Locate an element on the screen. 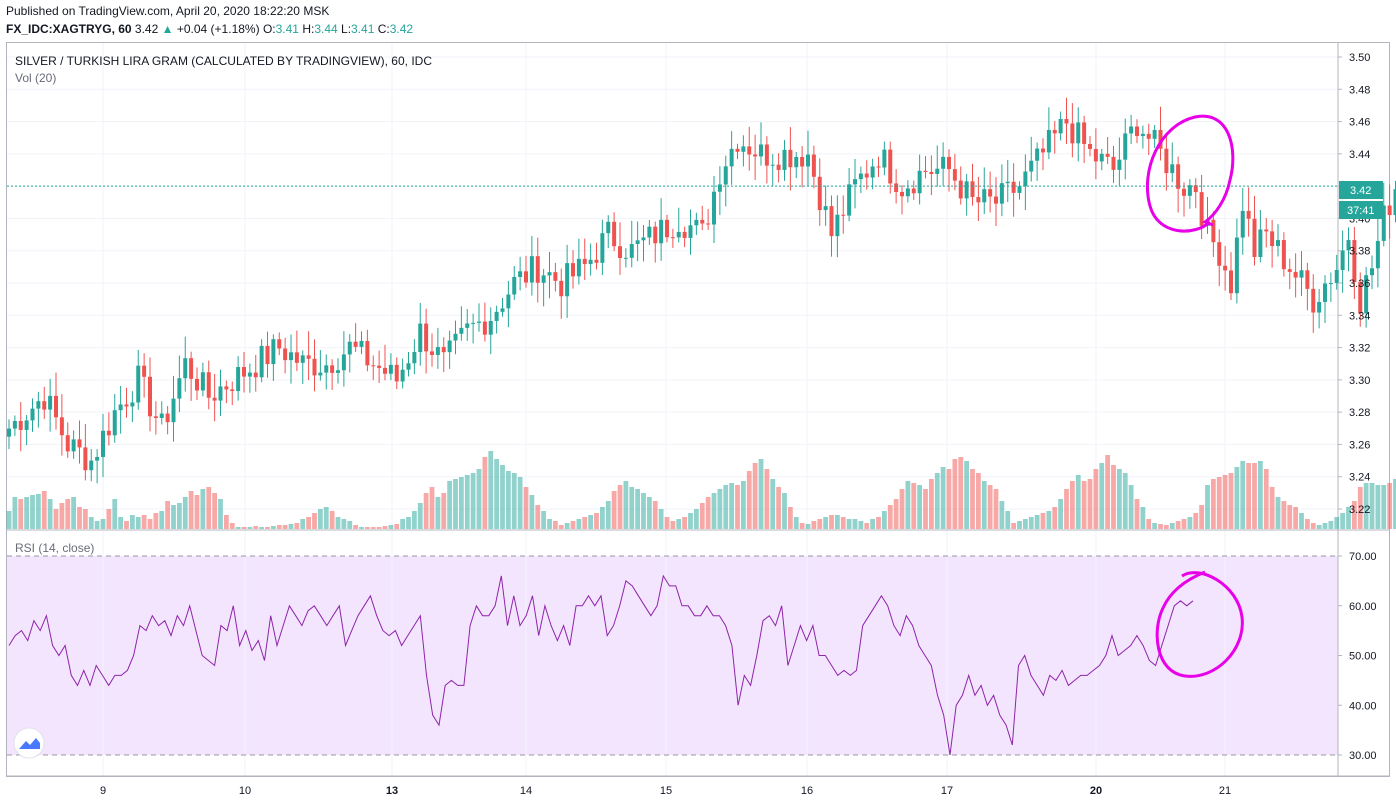  time-axis: 9 10 13 14 15 16 17 20 21 is located at coordinates (665, 791).